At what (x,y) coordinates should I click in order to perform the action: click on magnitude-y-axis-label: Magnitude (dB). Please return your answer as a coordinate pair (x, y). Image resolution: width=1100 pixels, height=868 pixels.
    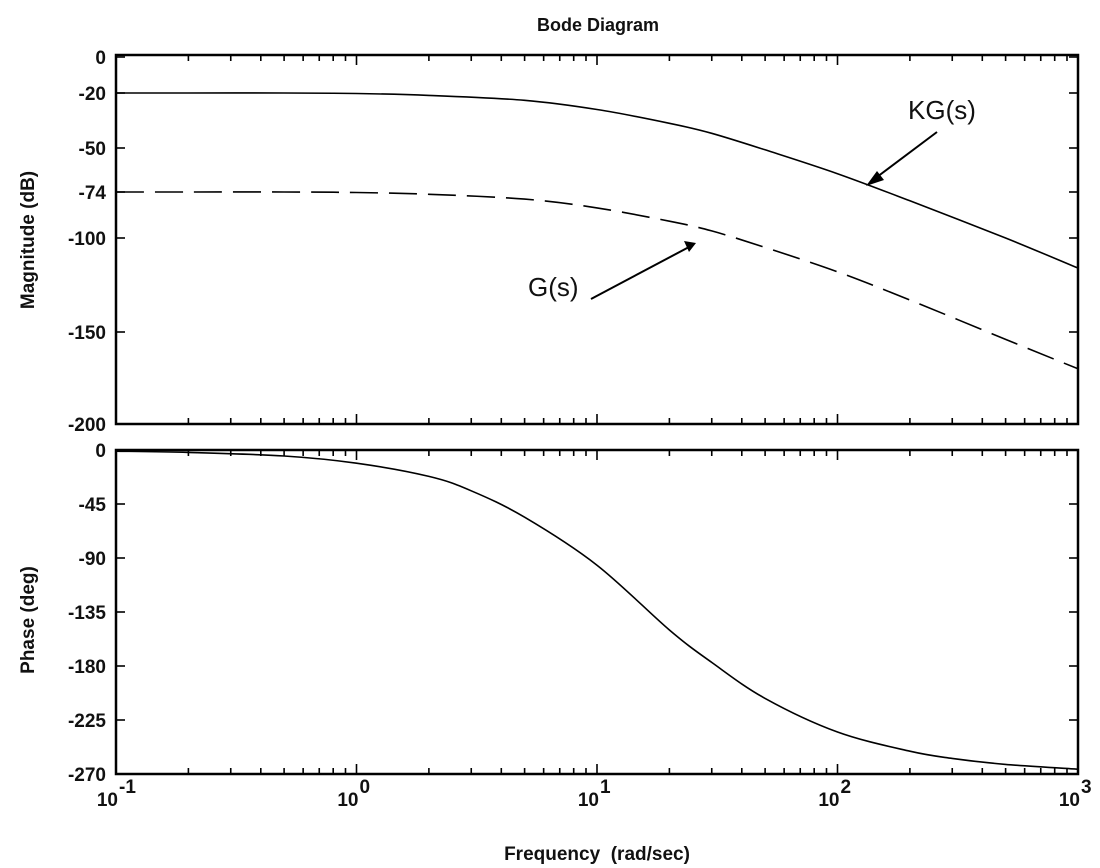
    Looking at the image, I should click on (28, 240).